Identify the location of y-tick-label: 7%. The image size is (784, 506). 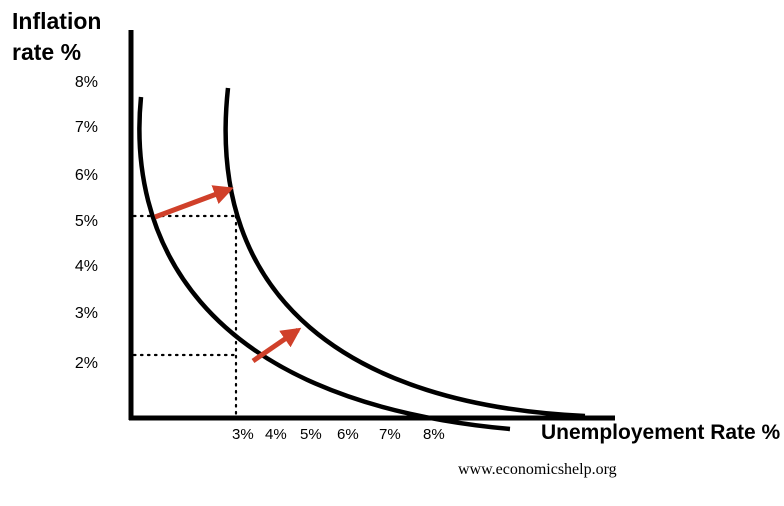
(86, 127).